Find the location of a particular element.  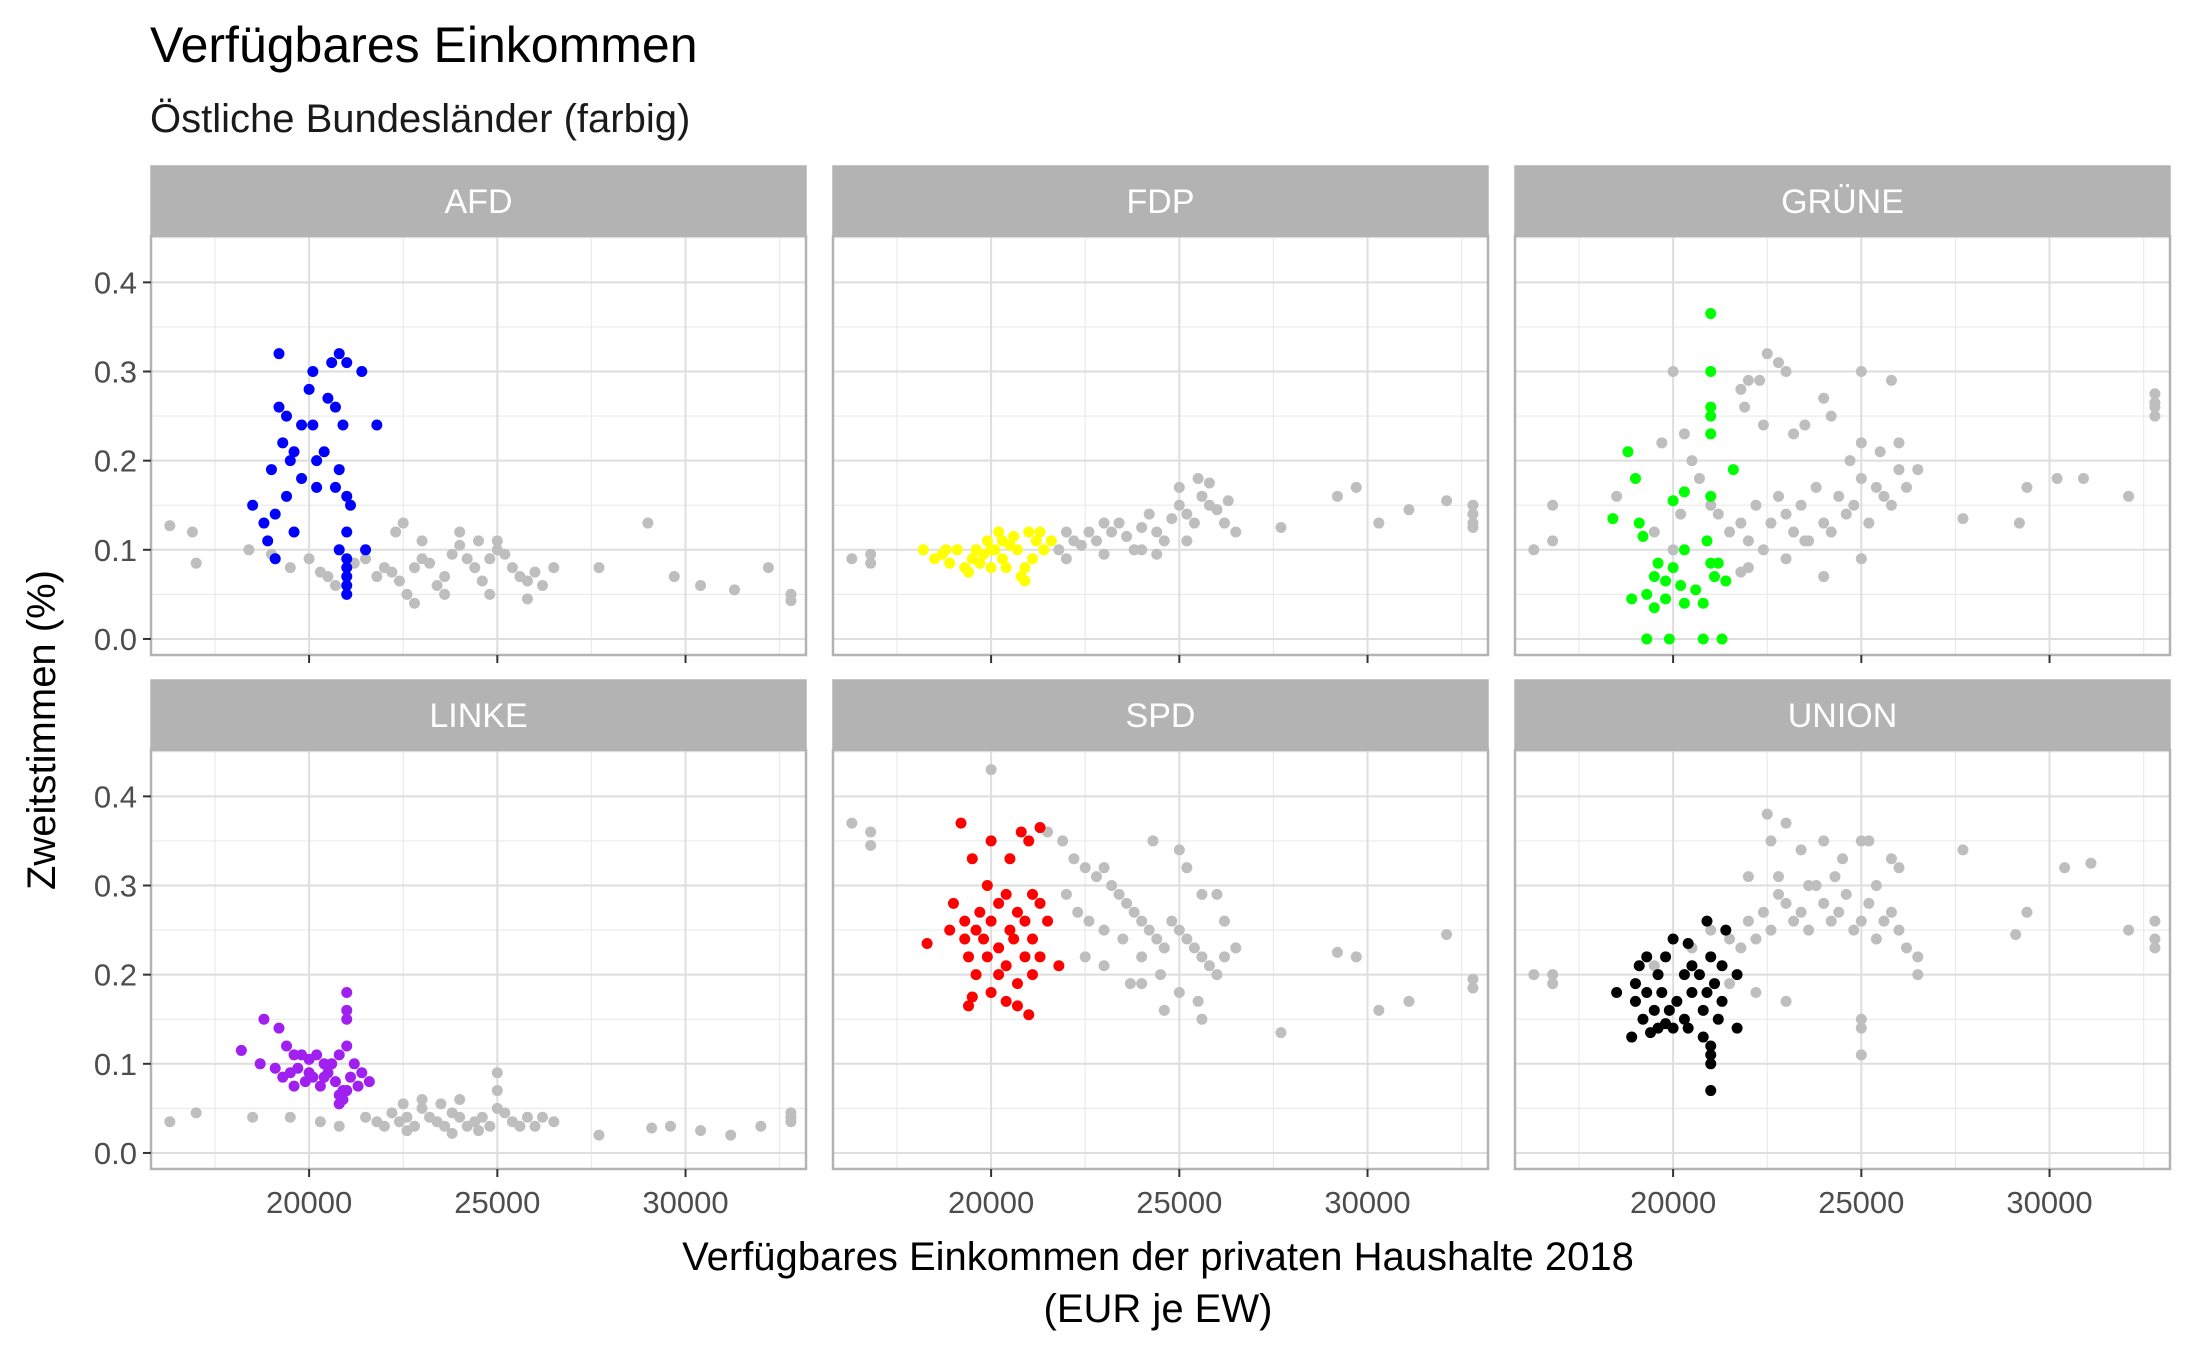

y-tick-label: 0.2 is located at coordinates (115, 461).